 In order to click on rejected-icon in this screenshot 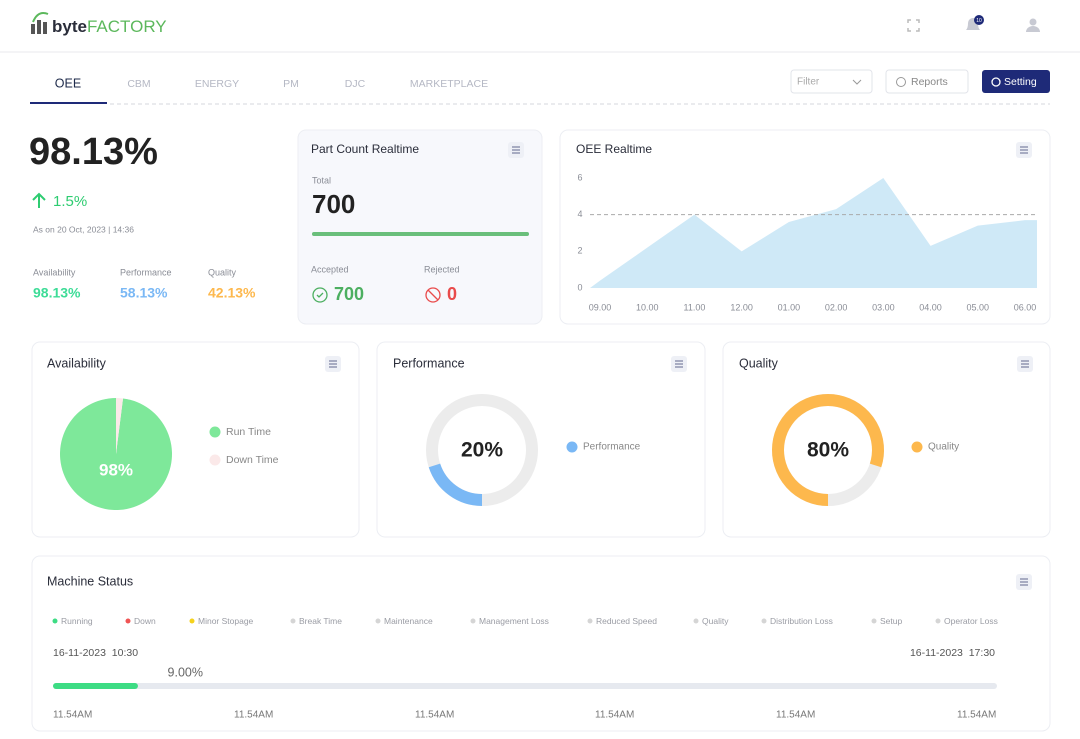, I will do `click(433, 295)`.